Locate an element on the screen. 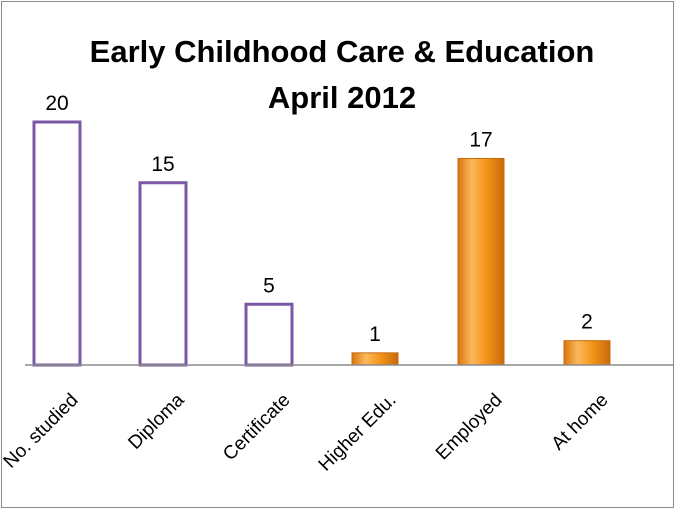 The image size is (675, 509). bar-certificate is located at coordinates (269, 334).